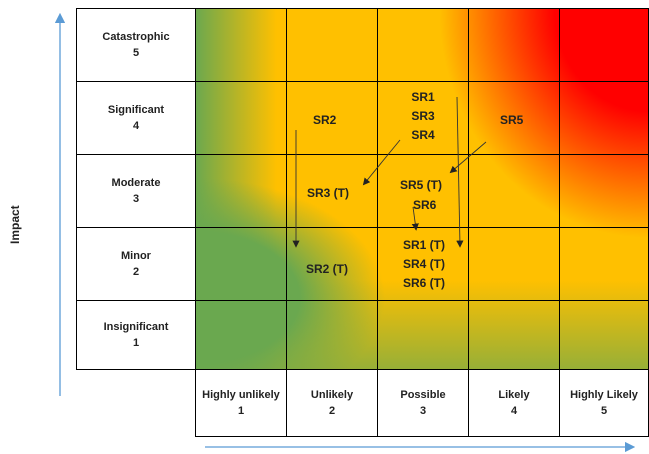 Image resolution: width=649 pixels, height=454 pixels. Describe the element at coordinates (425, 205) in the screenshot. I see `risk-label-sr6: SR6` at that location.